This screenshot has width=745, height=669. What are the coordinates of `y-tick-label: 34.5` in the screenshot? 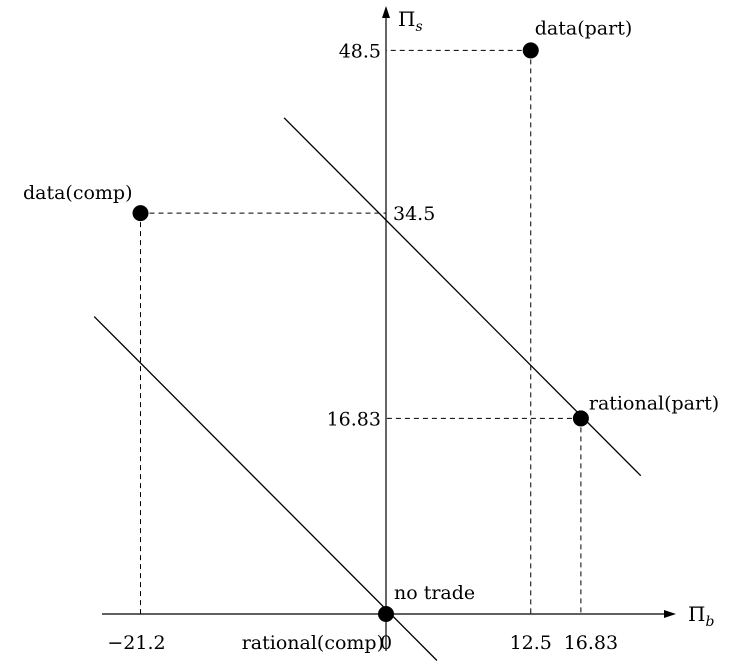 It's located at (414, 214).